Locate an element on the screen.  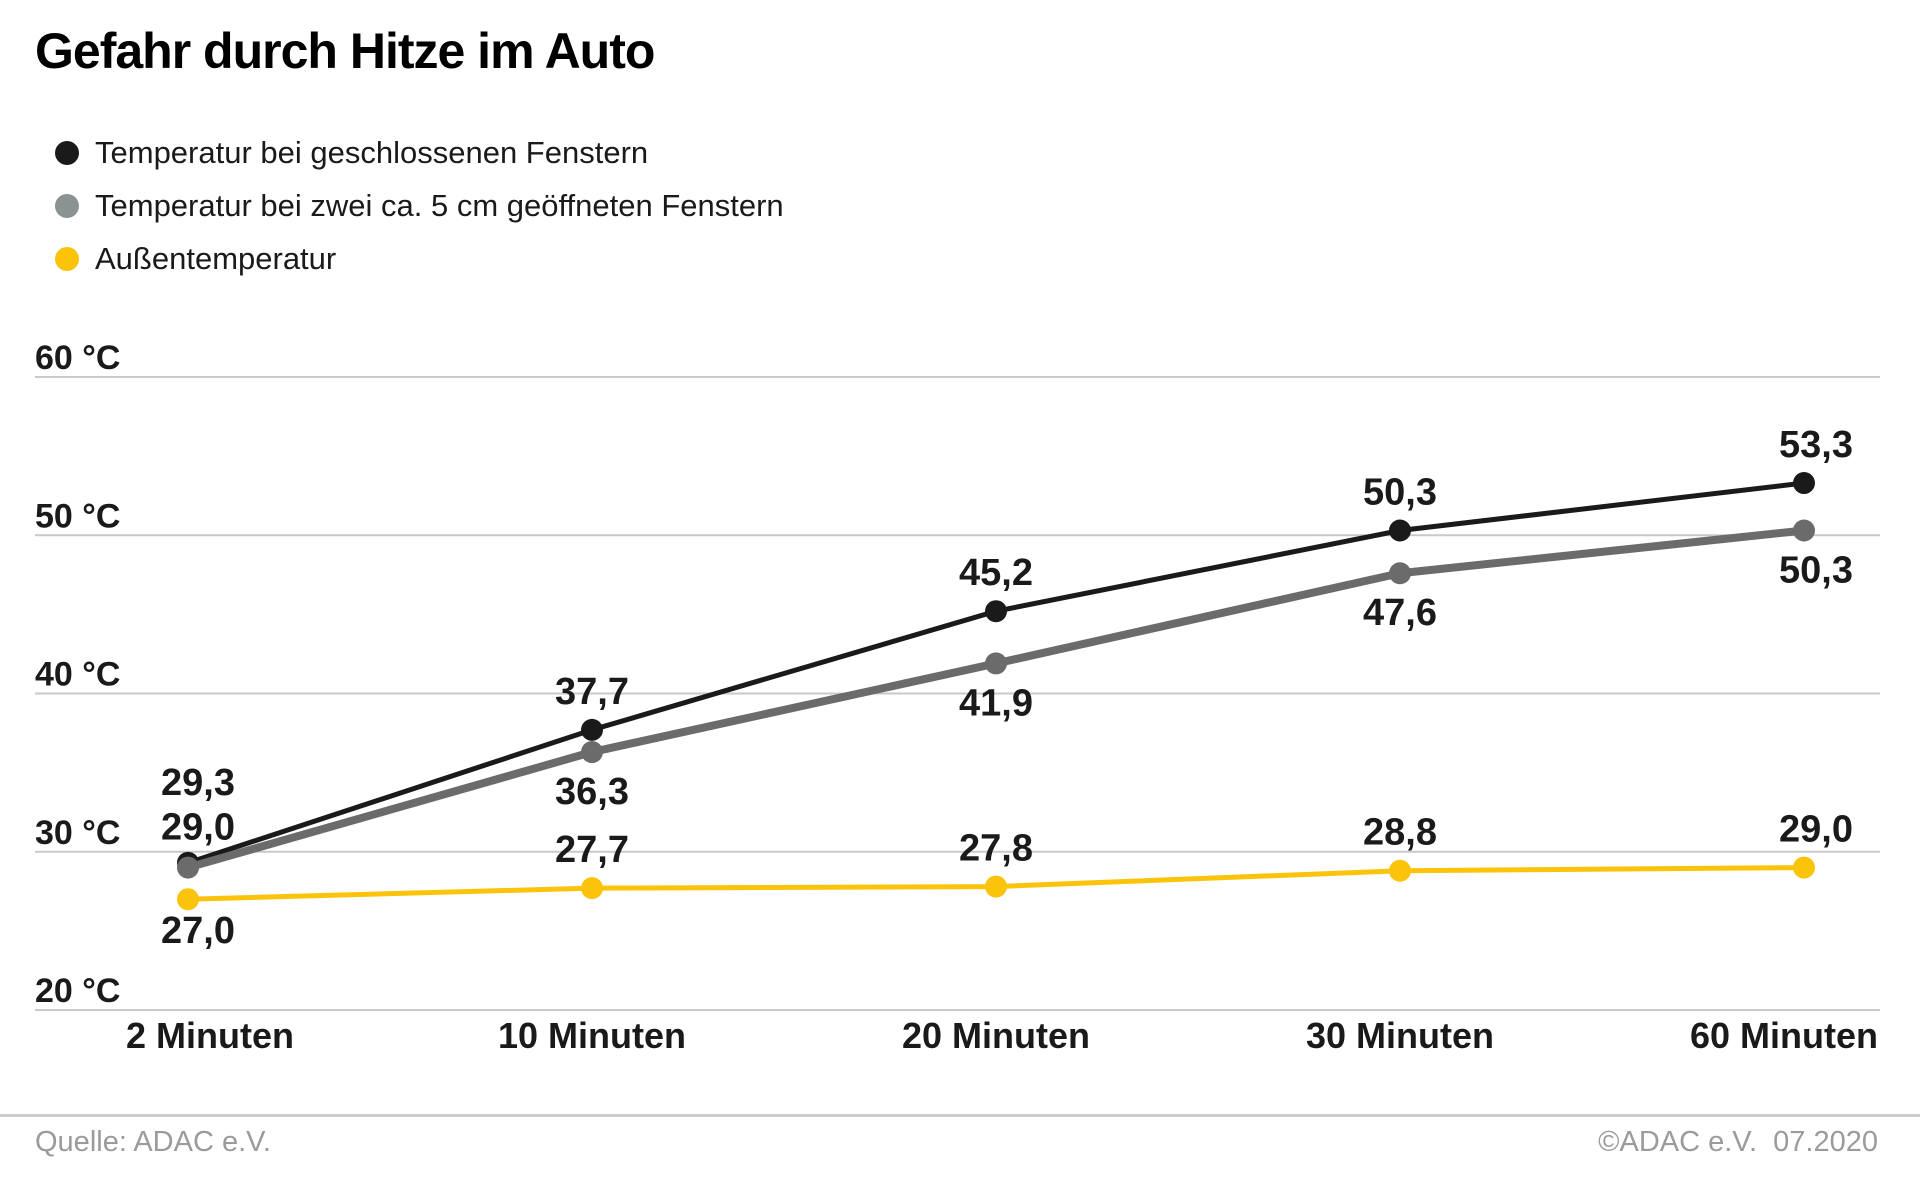
footer-source: Quelle: ADAC e.V. is located at coordinates (153, 1142).